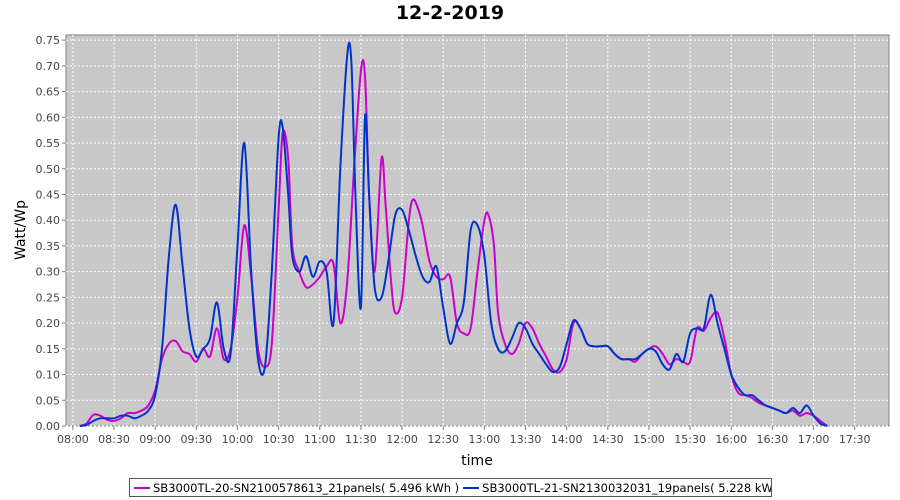 The height and width of the screenshot is (500, 900). Describe the element at coordinates (48, 40) in the screenshot. I see `y-tick-label: 0.75` at that location.